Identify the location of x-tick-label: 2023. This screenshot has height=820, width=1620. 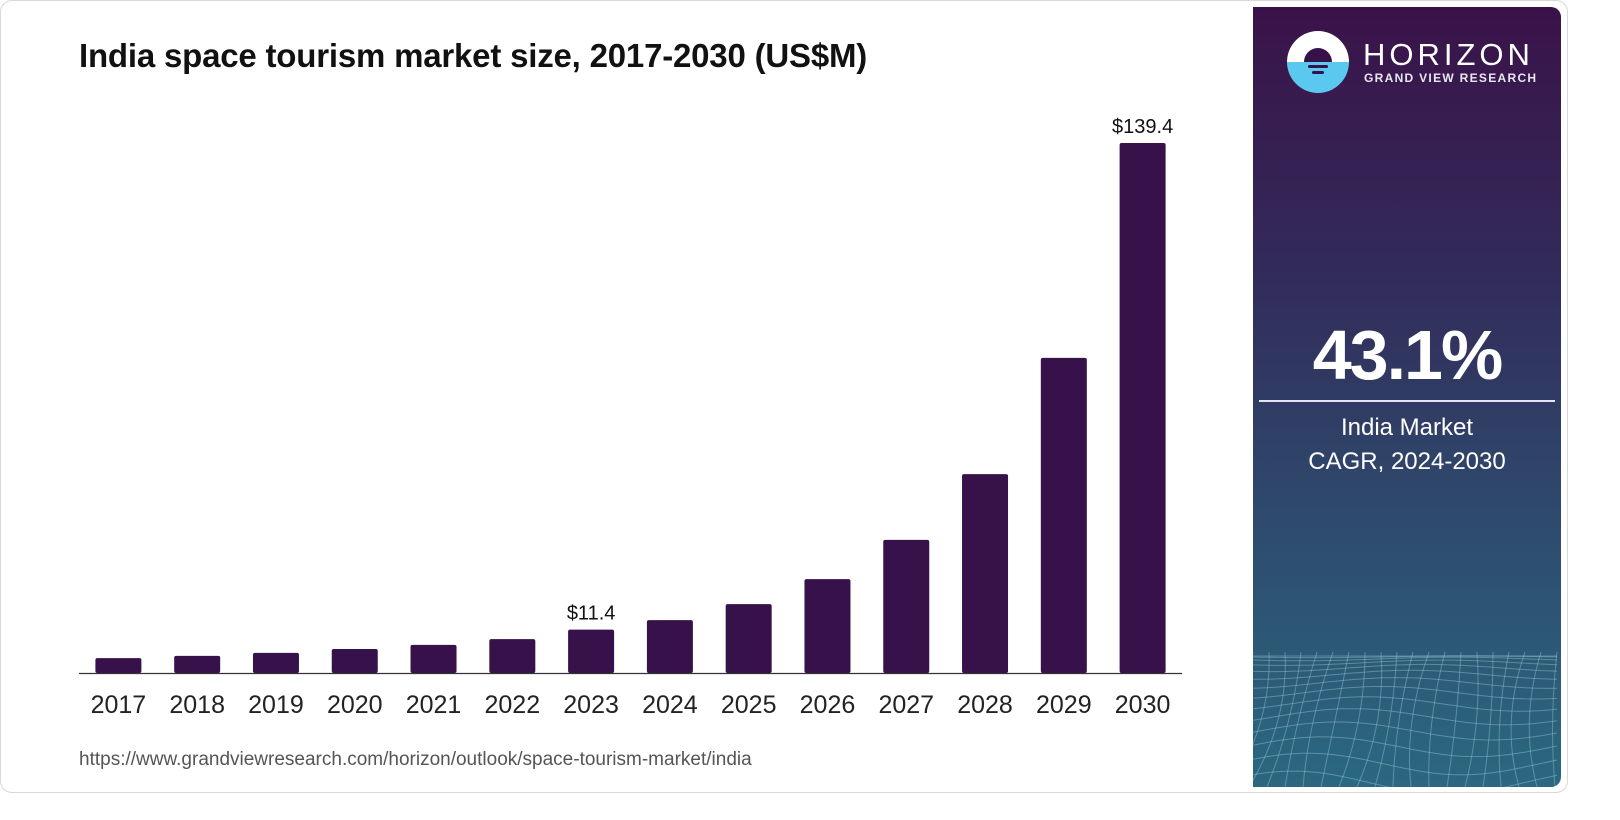
(591, 705).